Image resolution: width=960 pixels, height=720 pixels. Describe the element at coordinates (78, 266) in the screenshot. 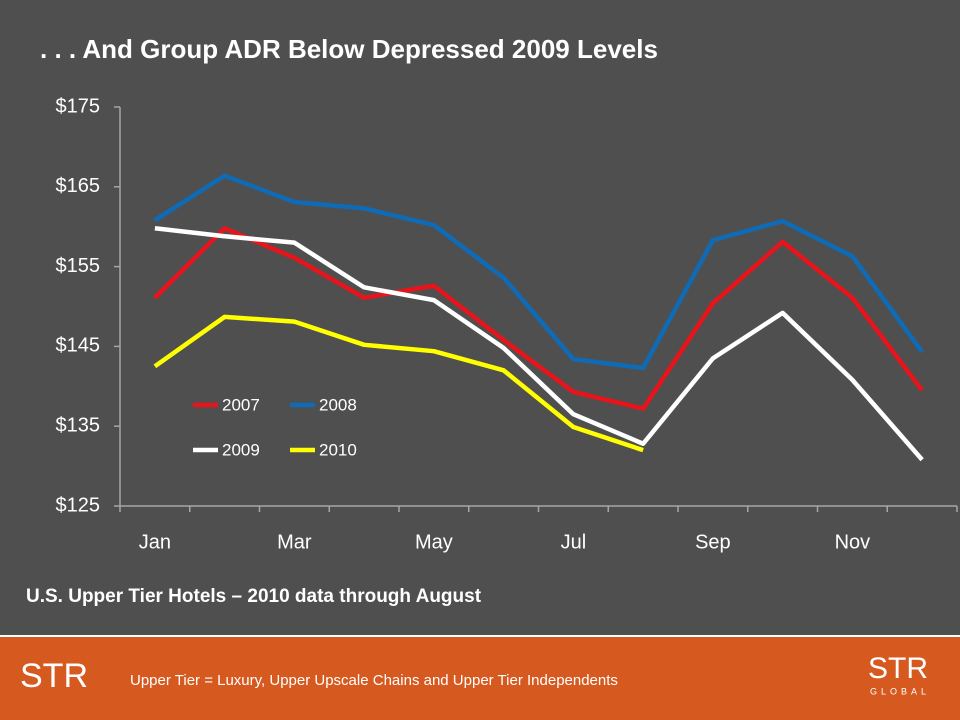

I see `y-tick-label: $155` at that location.